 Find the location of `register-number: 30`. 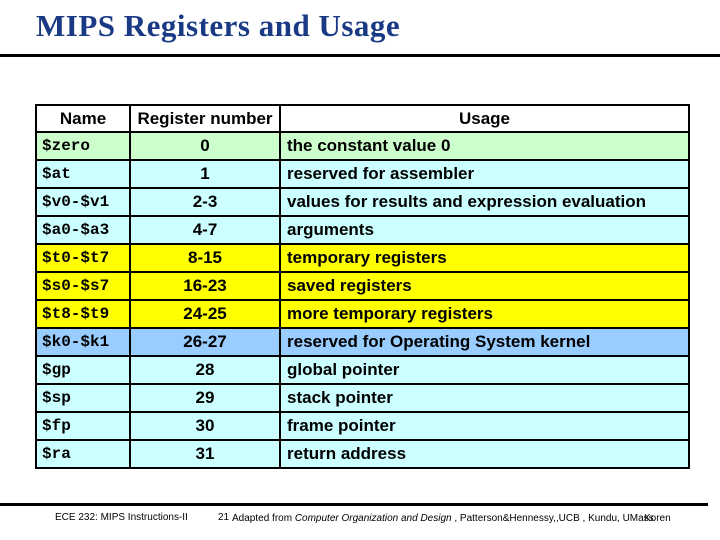

register-number: 30 is located at coordinates (205, 426).